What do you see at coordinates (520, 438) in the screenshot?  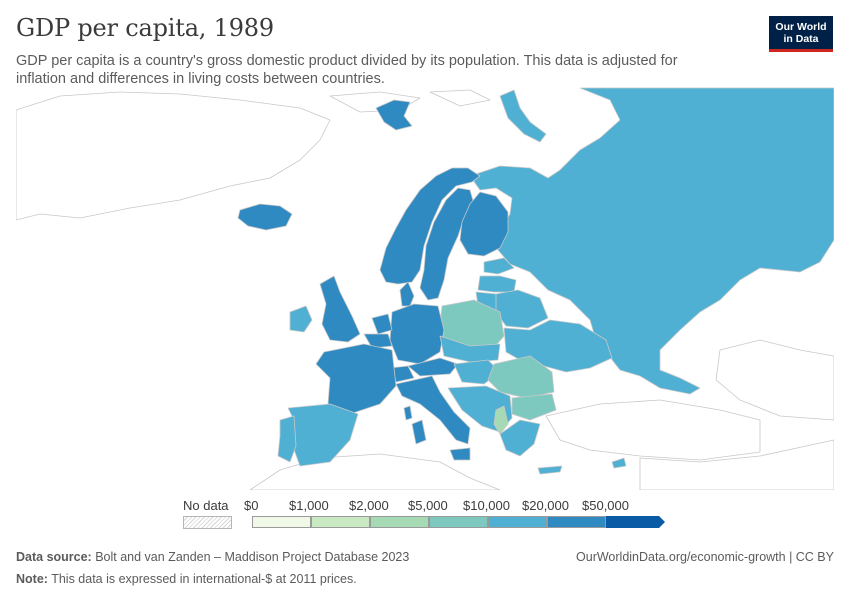 I see `greece` at bounding box center [520, 438].